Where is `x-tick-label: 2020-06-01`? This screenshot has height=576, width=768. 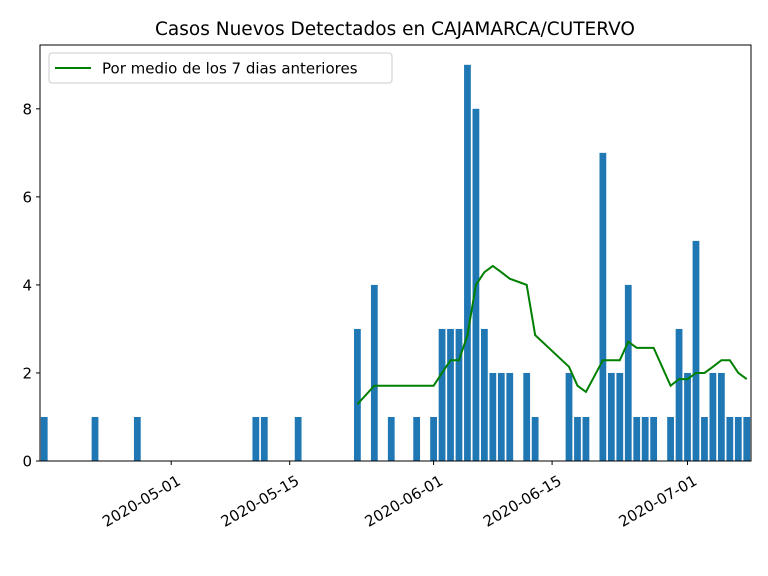 x-tick-label: 2020-06-01 is located at coordinates (404, 501).